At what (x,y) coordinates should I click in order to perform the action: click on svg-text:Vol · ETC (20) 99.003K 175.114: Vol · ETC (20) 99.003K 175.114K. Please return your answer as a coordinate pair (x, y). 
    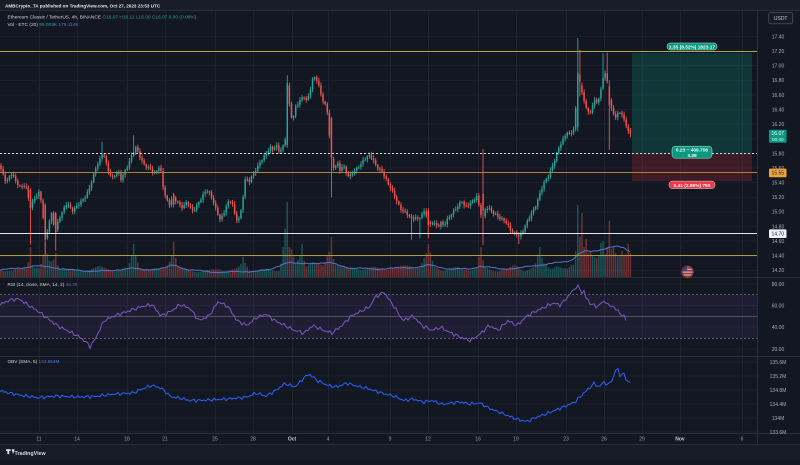
    Looking at the image, I should click on (44, 25).